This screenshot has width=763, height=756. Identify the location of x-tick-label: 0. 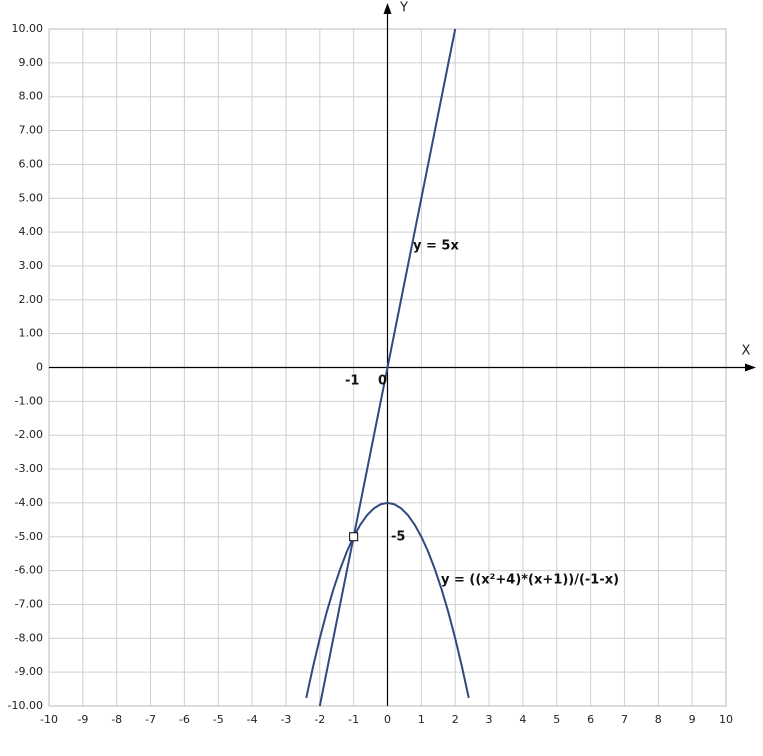
(387, 719).